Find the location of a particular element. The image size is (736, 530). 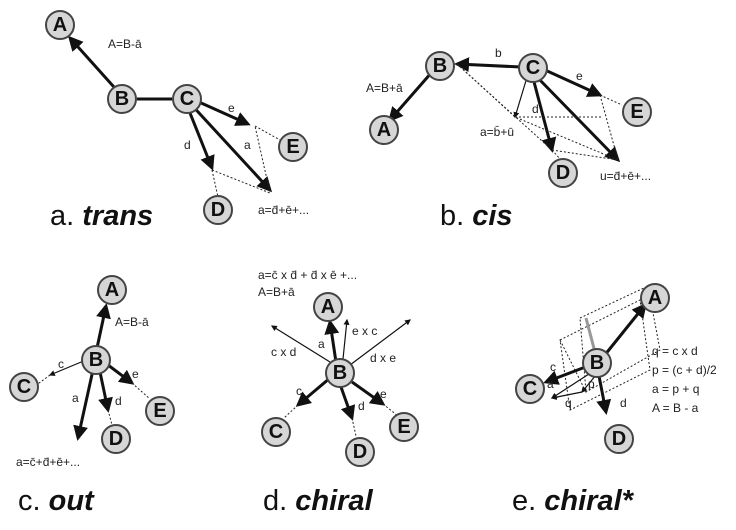

equation-d2: A=B+ā is located at coordinates (276, 292).